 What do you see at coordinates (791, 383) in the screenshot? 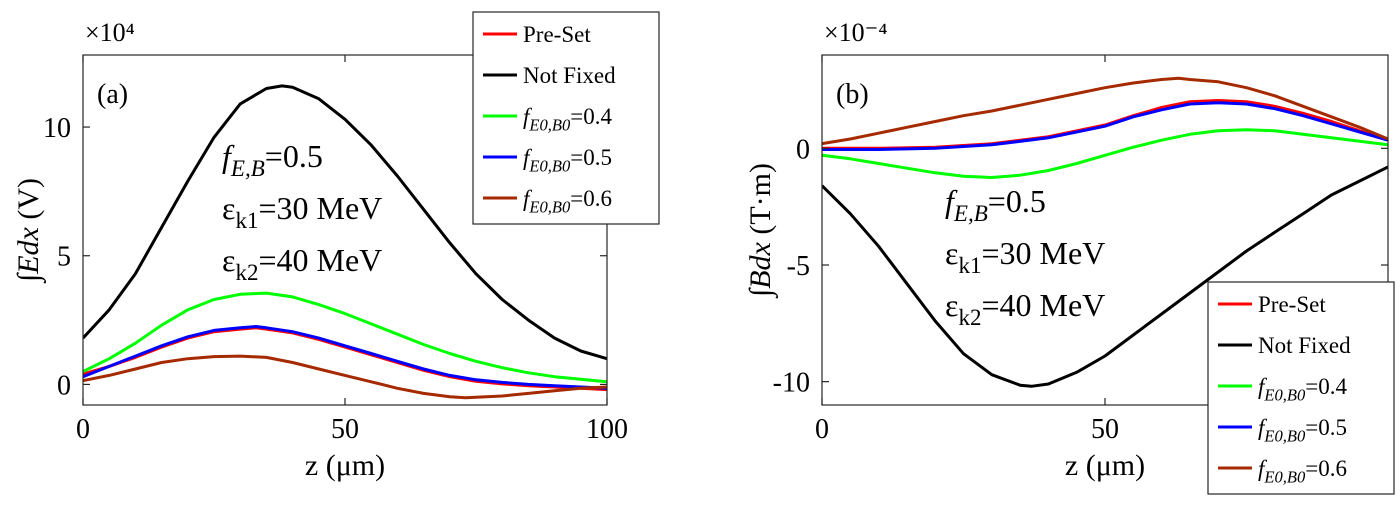
I see `y-tick-label: -10` at bounding box center [791, 383].